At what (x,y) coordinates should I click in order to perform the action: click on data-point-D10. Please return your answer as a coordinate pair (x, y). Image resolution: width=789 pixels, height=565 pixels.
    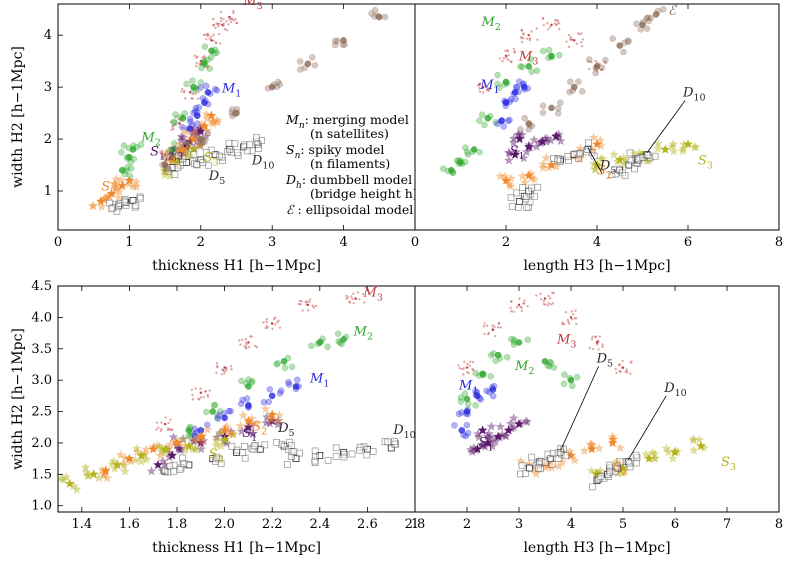
    Looking at the image, I should click on (344, 452).